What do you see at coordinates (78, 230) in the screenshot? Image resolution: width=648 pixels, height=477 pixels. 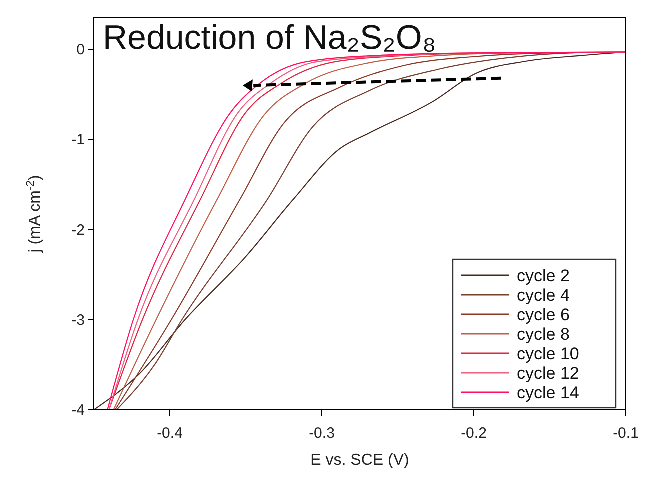 I see `y-tick-label: -2` at bounding box center [78, 230].